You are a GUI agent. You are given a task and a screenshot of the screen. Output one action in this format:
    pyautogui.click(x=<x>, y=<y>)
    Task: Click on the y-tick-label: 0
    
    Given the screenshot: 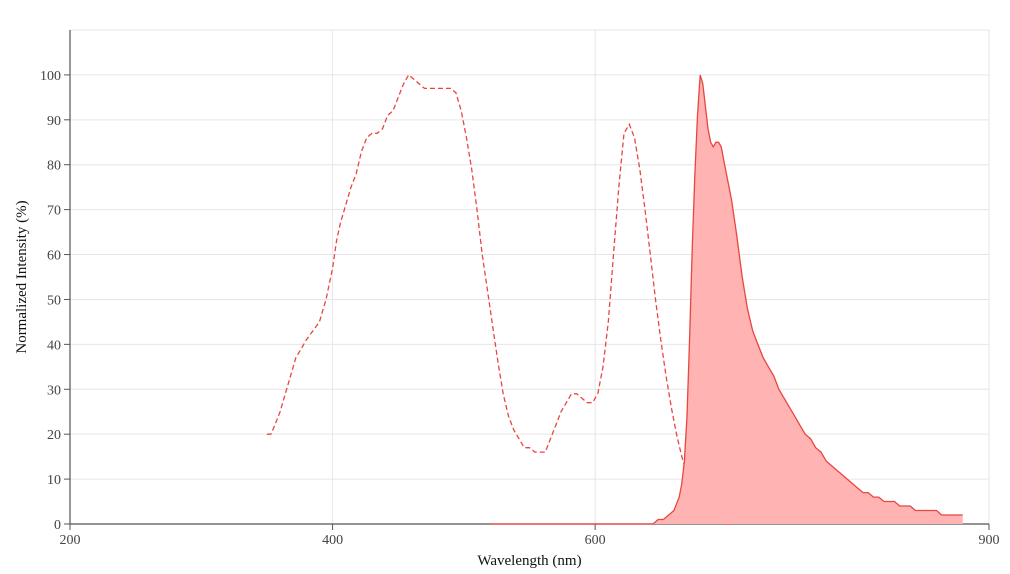 What is the action you would take?
    pyautogui.click(x=57, y=525)
    